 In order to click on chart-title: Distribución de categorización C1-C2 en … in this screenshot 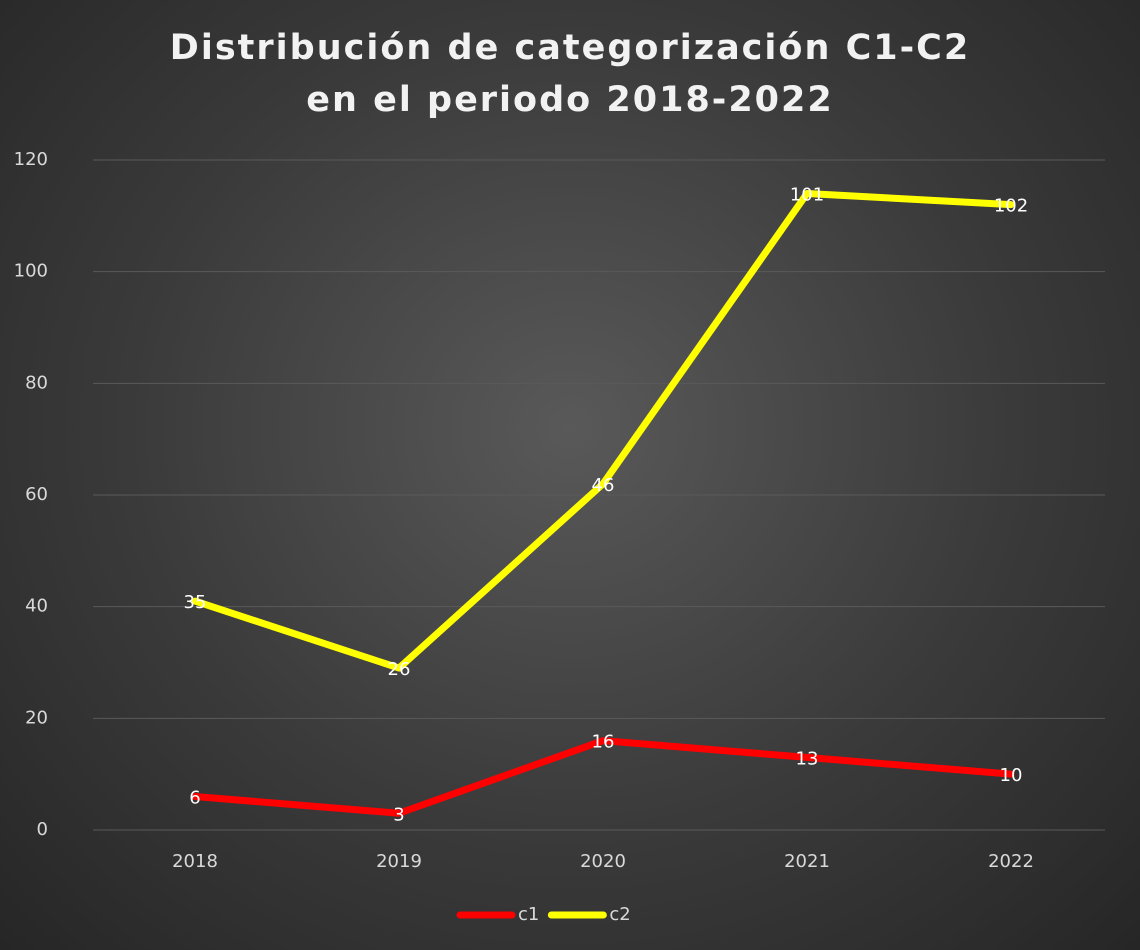, I will do `click(570, 74)`.